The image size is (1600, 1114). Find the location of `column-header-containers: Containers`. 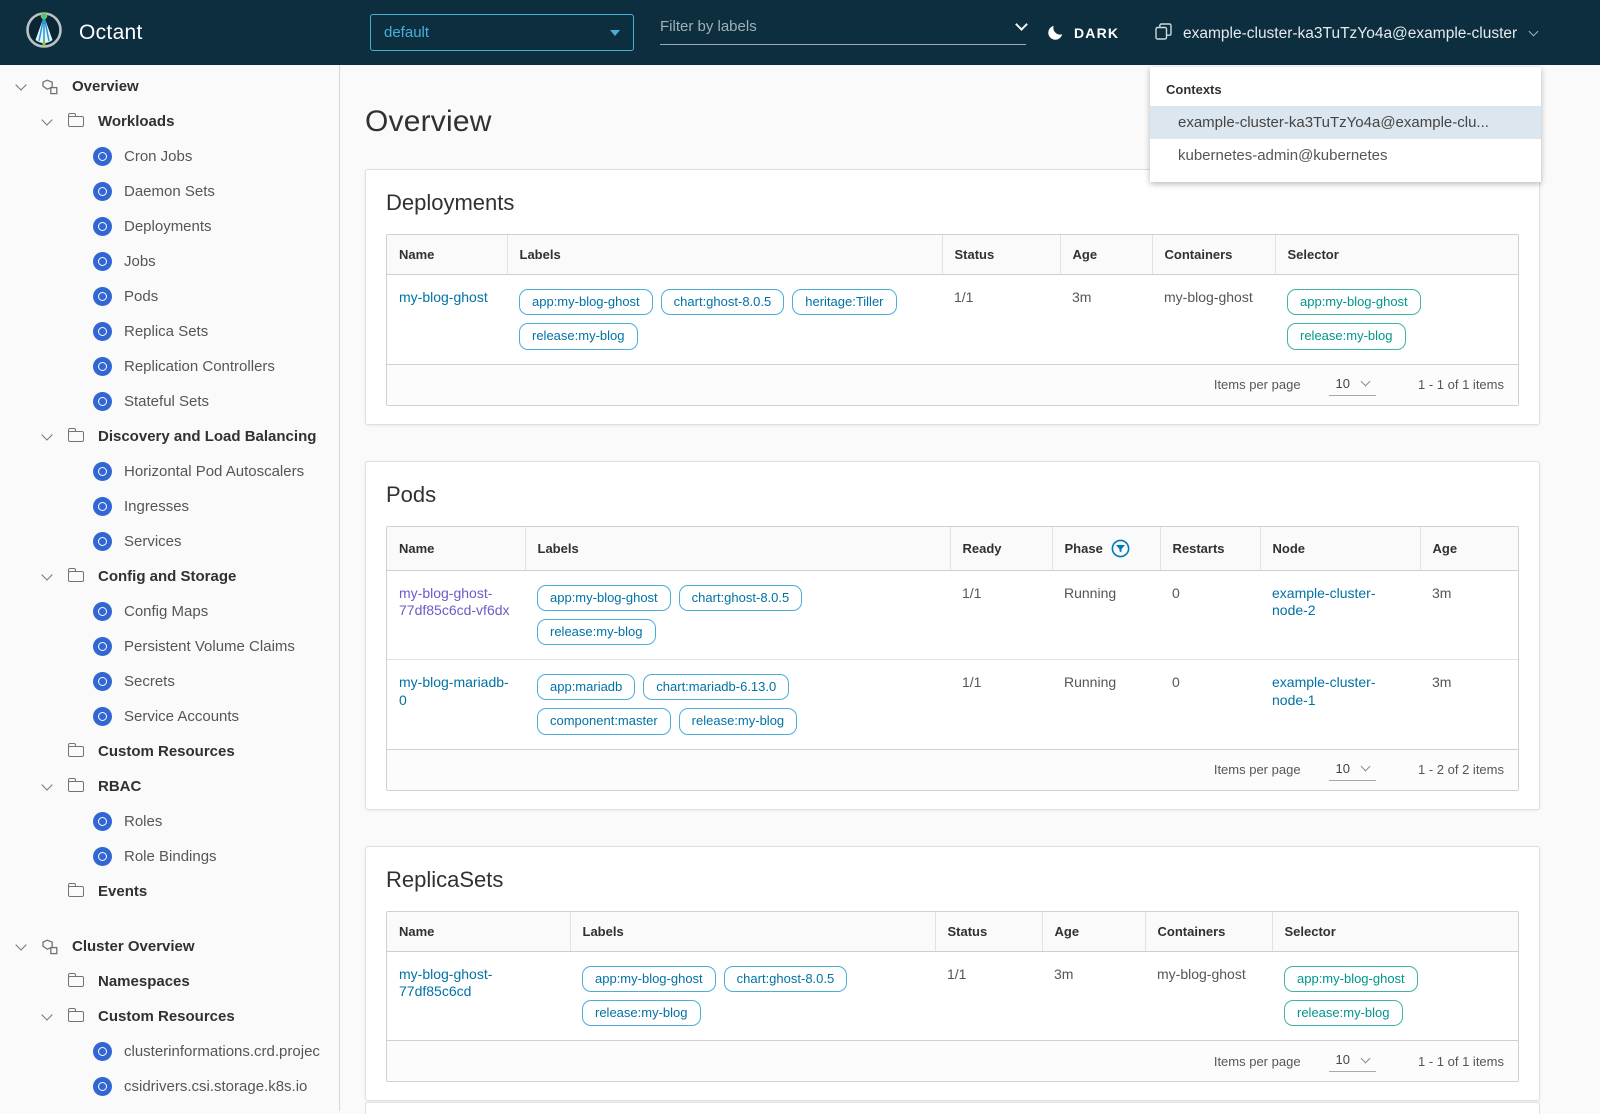

column-header-containers: Containers is located at coordinates (1213, 255).